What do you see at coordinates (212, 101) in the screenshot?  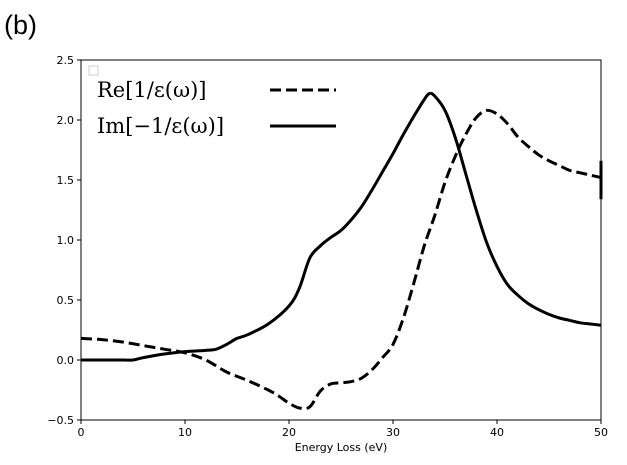 I see `legend: Re[1/ε(ω)] Im[−1/ε(ω)]` at bounding box center [212, 101].